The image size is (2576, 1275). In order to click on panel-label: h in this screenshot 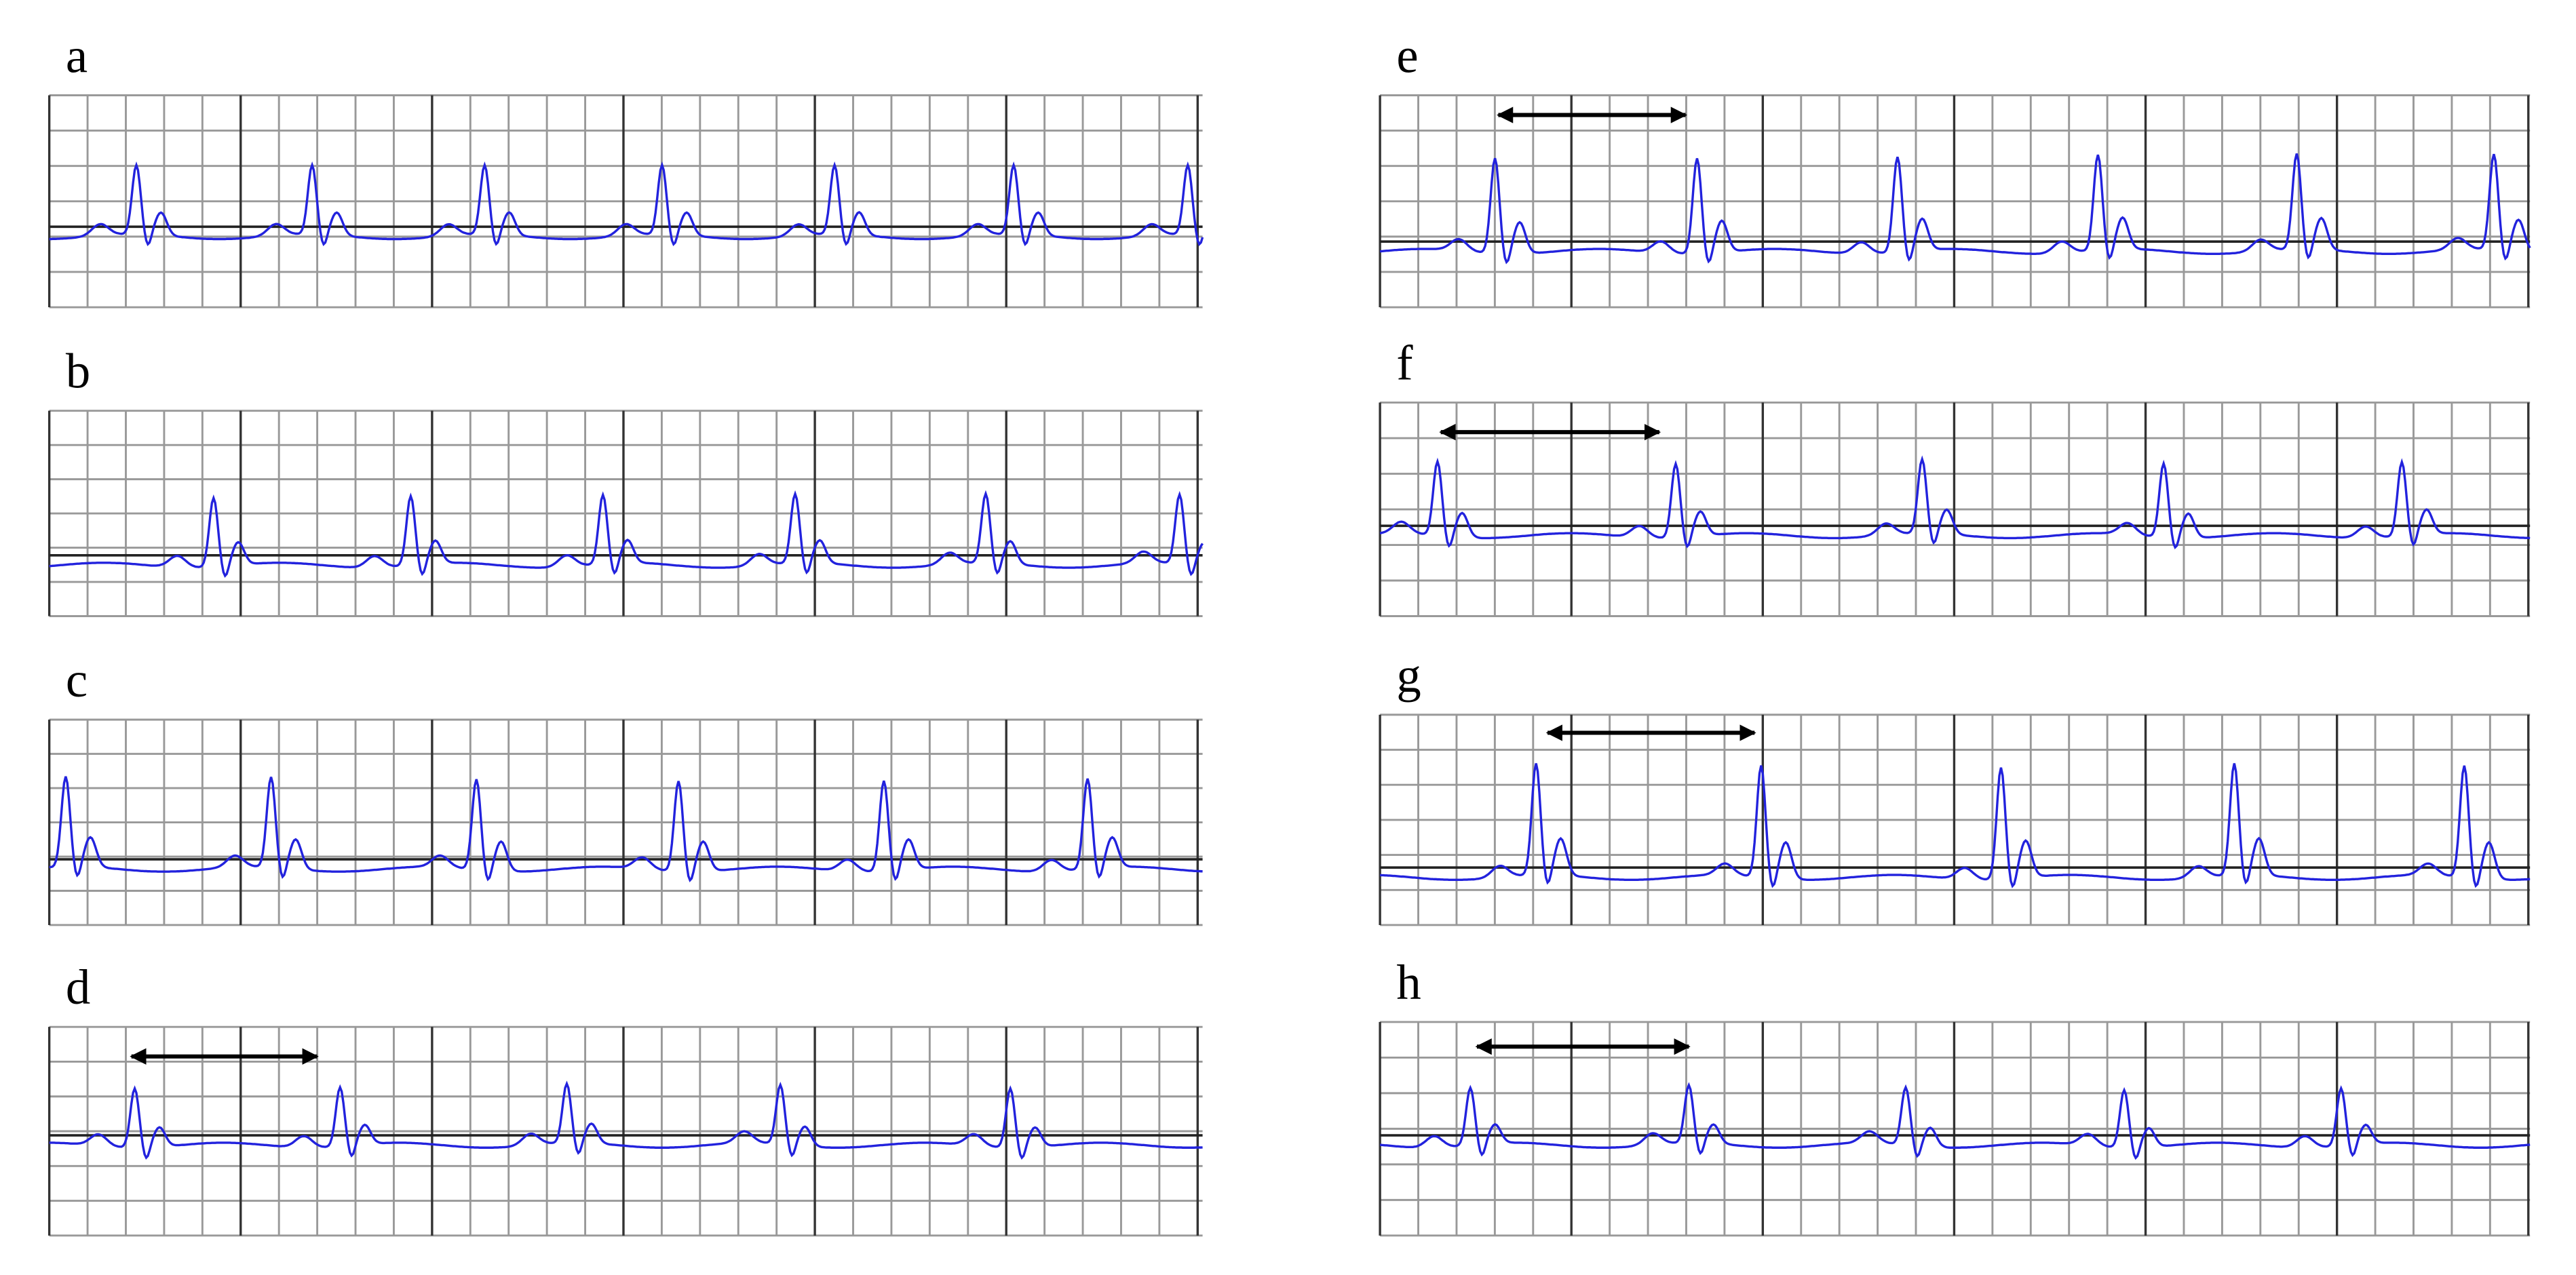, I will do `click(1408, 983)`.